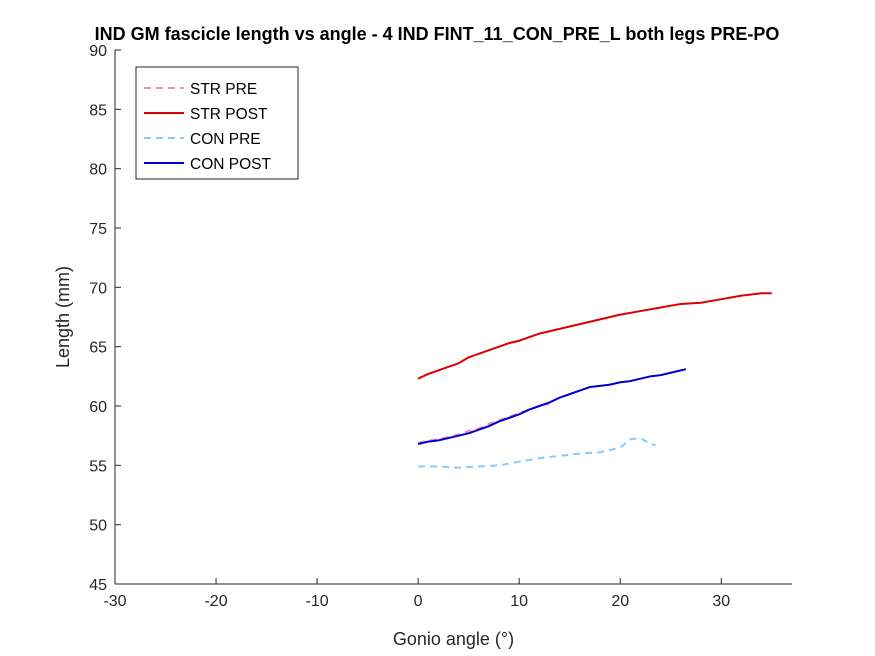  I want to click on y-tick-label: 55, so click(98, 466).